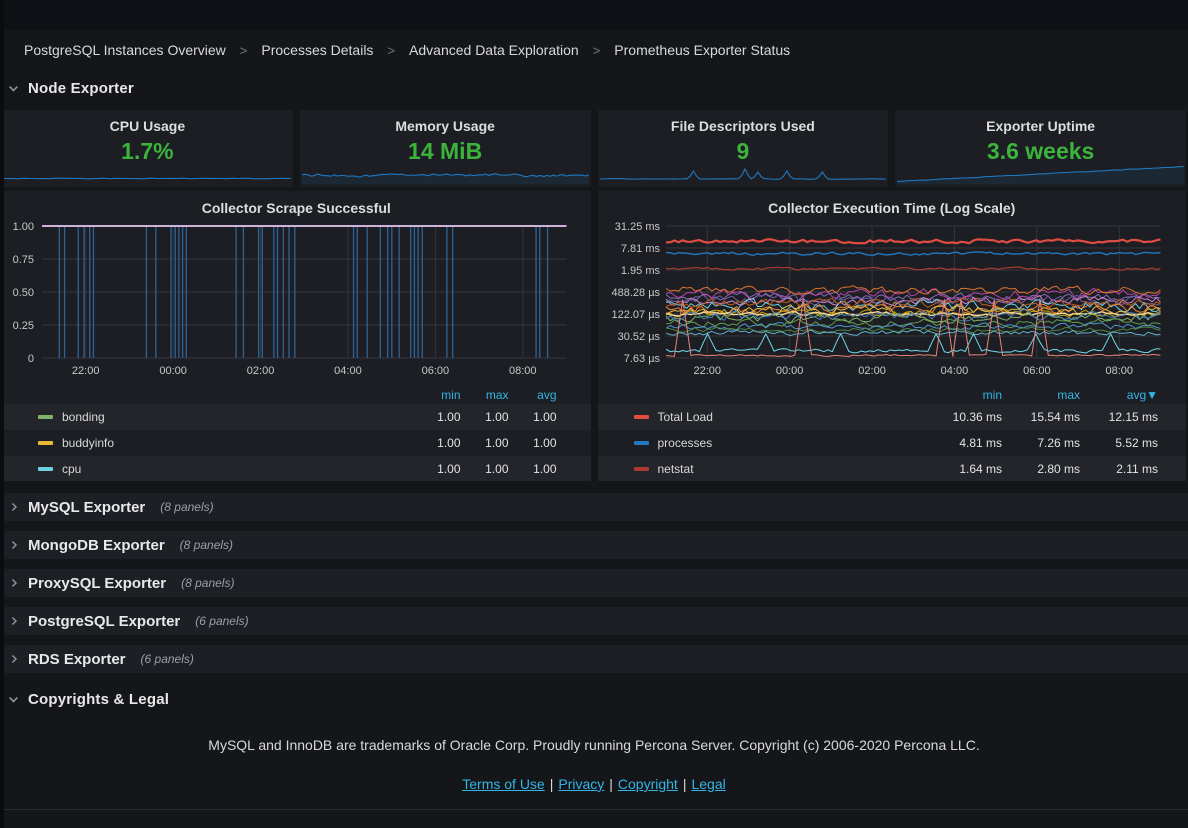  I want to click on row-title: PostgreSQL Exporter, so click(104, 621).